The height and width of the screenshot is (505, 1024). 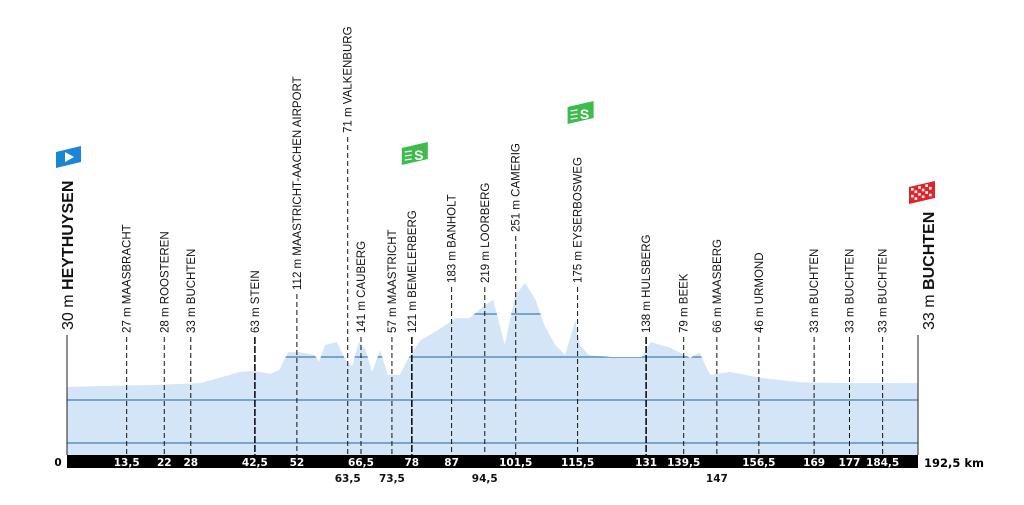 What do you see at coordinates (361, 463) in the screenshot?
I see `km-tick-label: 66,5` at bounding box center [361, 463].